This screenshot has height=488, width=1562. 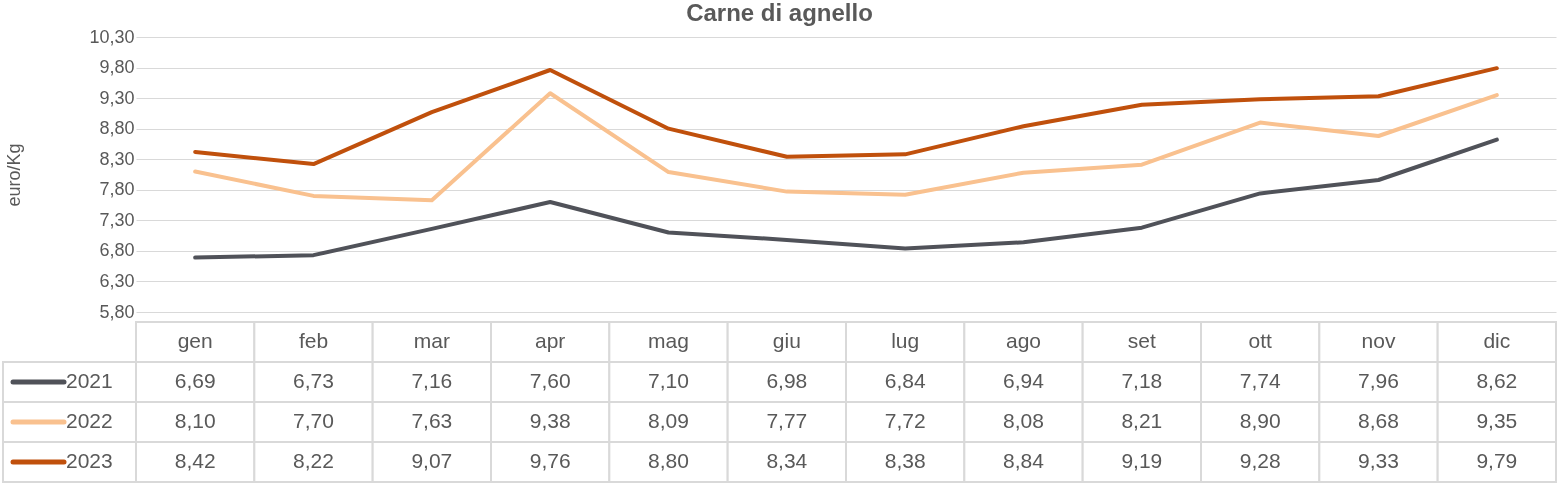 What do you see at coordinates (195, 460) in the screenshot?
I see `data-label: 8,42` at bounding box center [195, 460].